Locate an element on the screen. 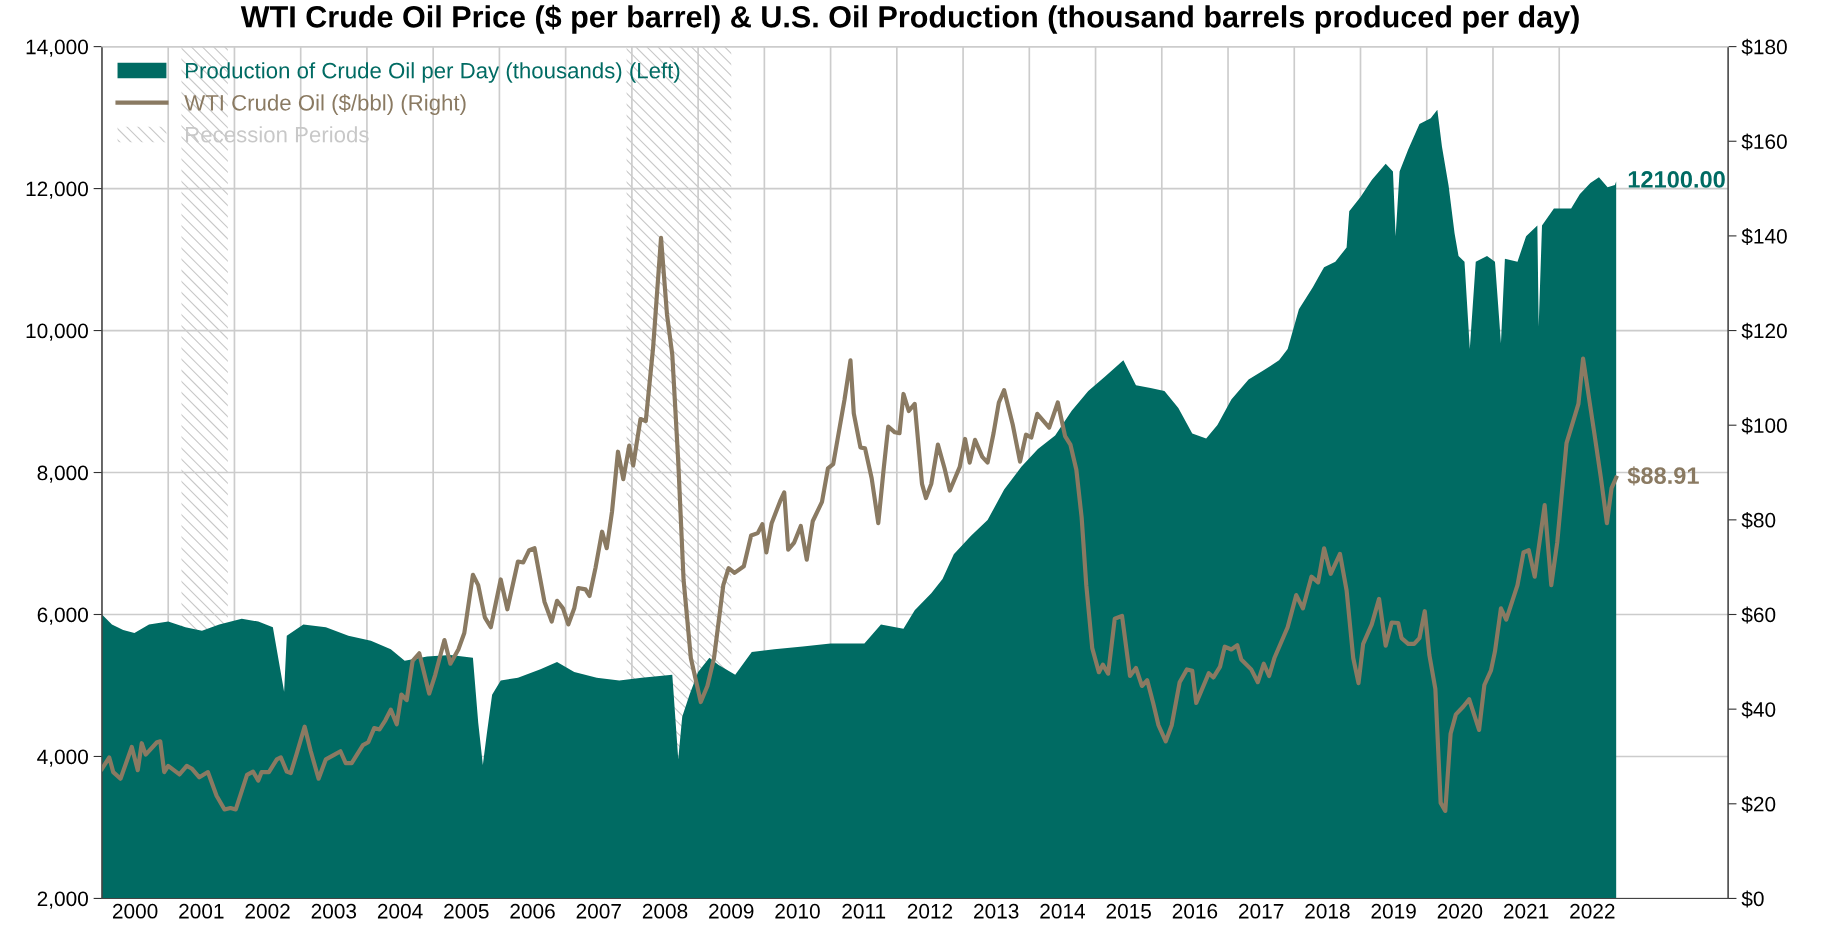 The height and width of the screenshot is (932, 1821). y2-tick-label: $20 is located at coordinates (1758, 804).